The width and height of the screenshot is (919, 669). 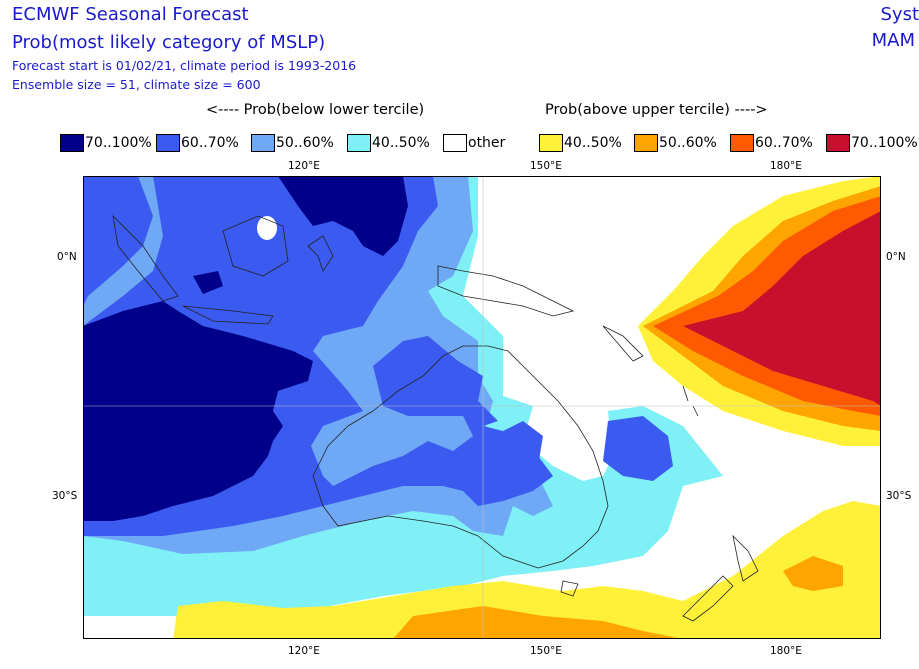 What do you see at coordinates (208, 282) in the screenshot?
I see `region-below-70-100-west` at bounding box center [208, 282].